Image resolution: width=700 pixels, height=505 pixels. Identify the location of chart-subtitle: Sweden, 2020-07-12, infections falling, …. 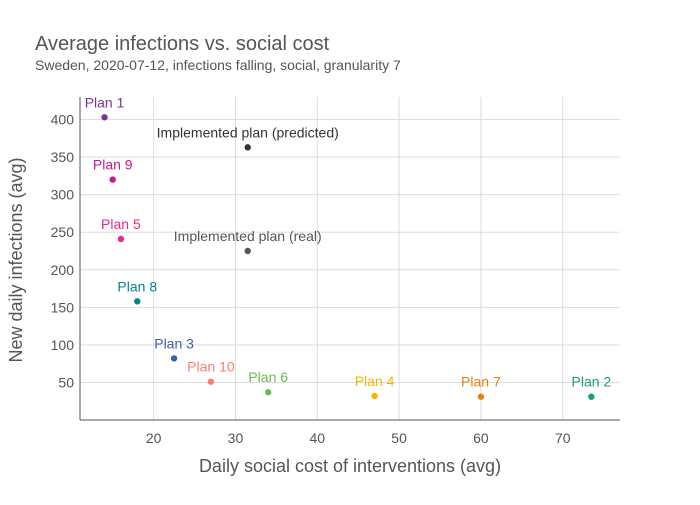
(218, 65).